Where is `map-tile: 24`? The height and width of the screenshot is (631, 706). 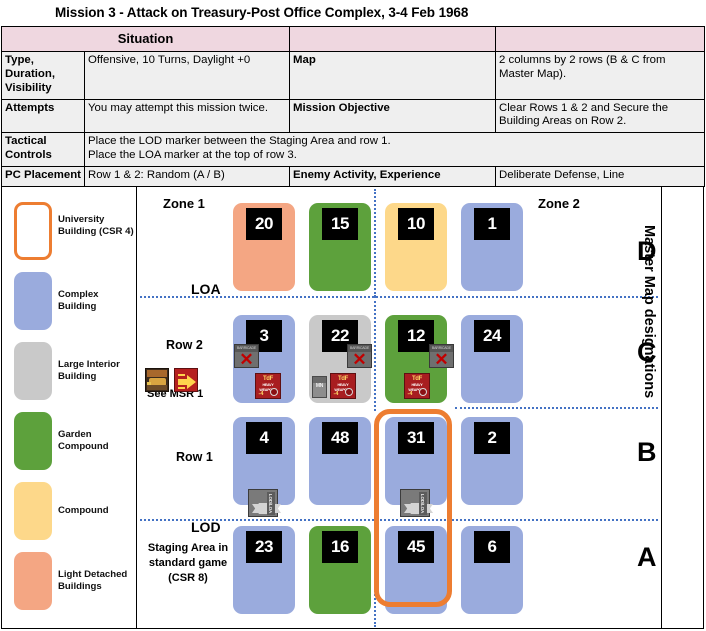 map-tile: 24 is located at coordinates (492, 359).